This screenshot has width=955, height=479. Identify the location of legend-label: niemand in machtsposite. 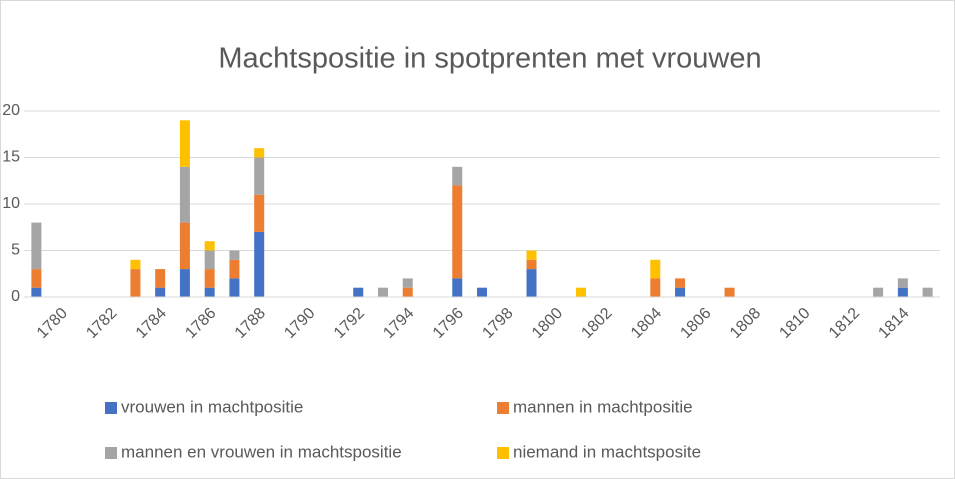
(607, 451).